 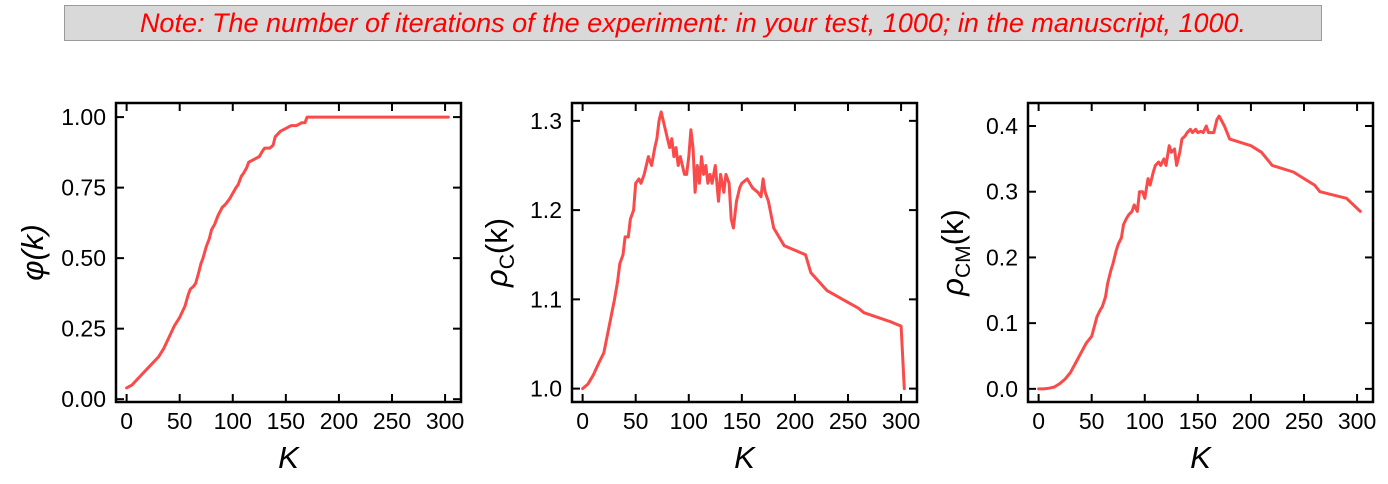 What do you see at coordinates (1002, 323) in the screenshot?
I see `y-tick-label: 0.1` at bounding box center [1002, 323].